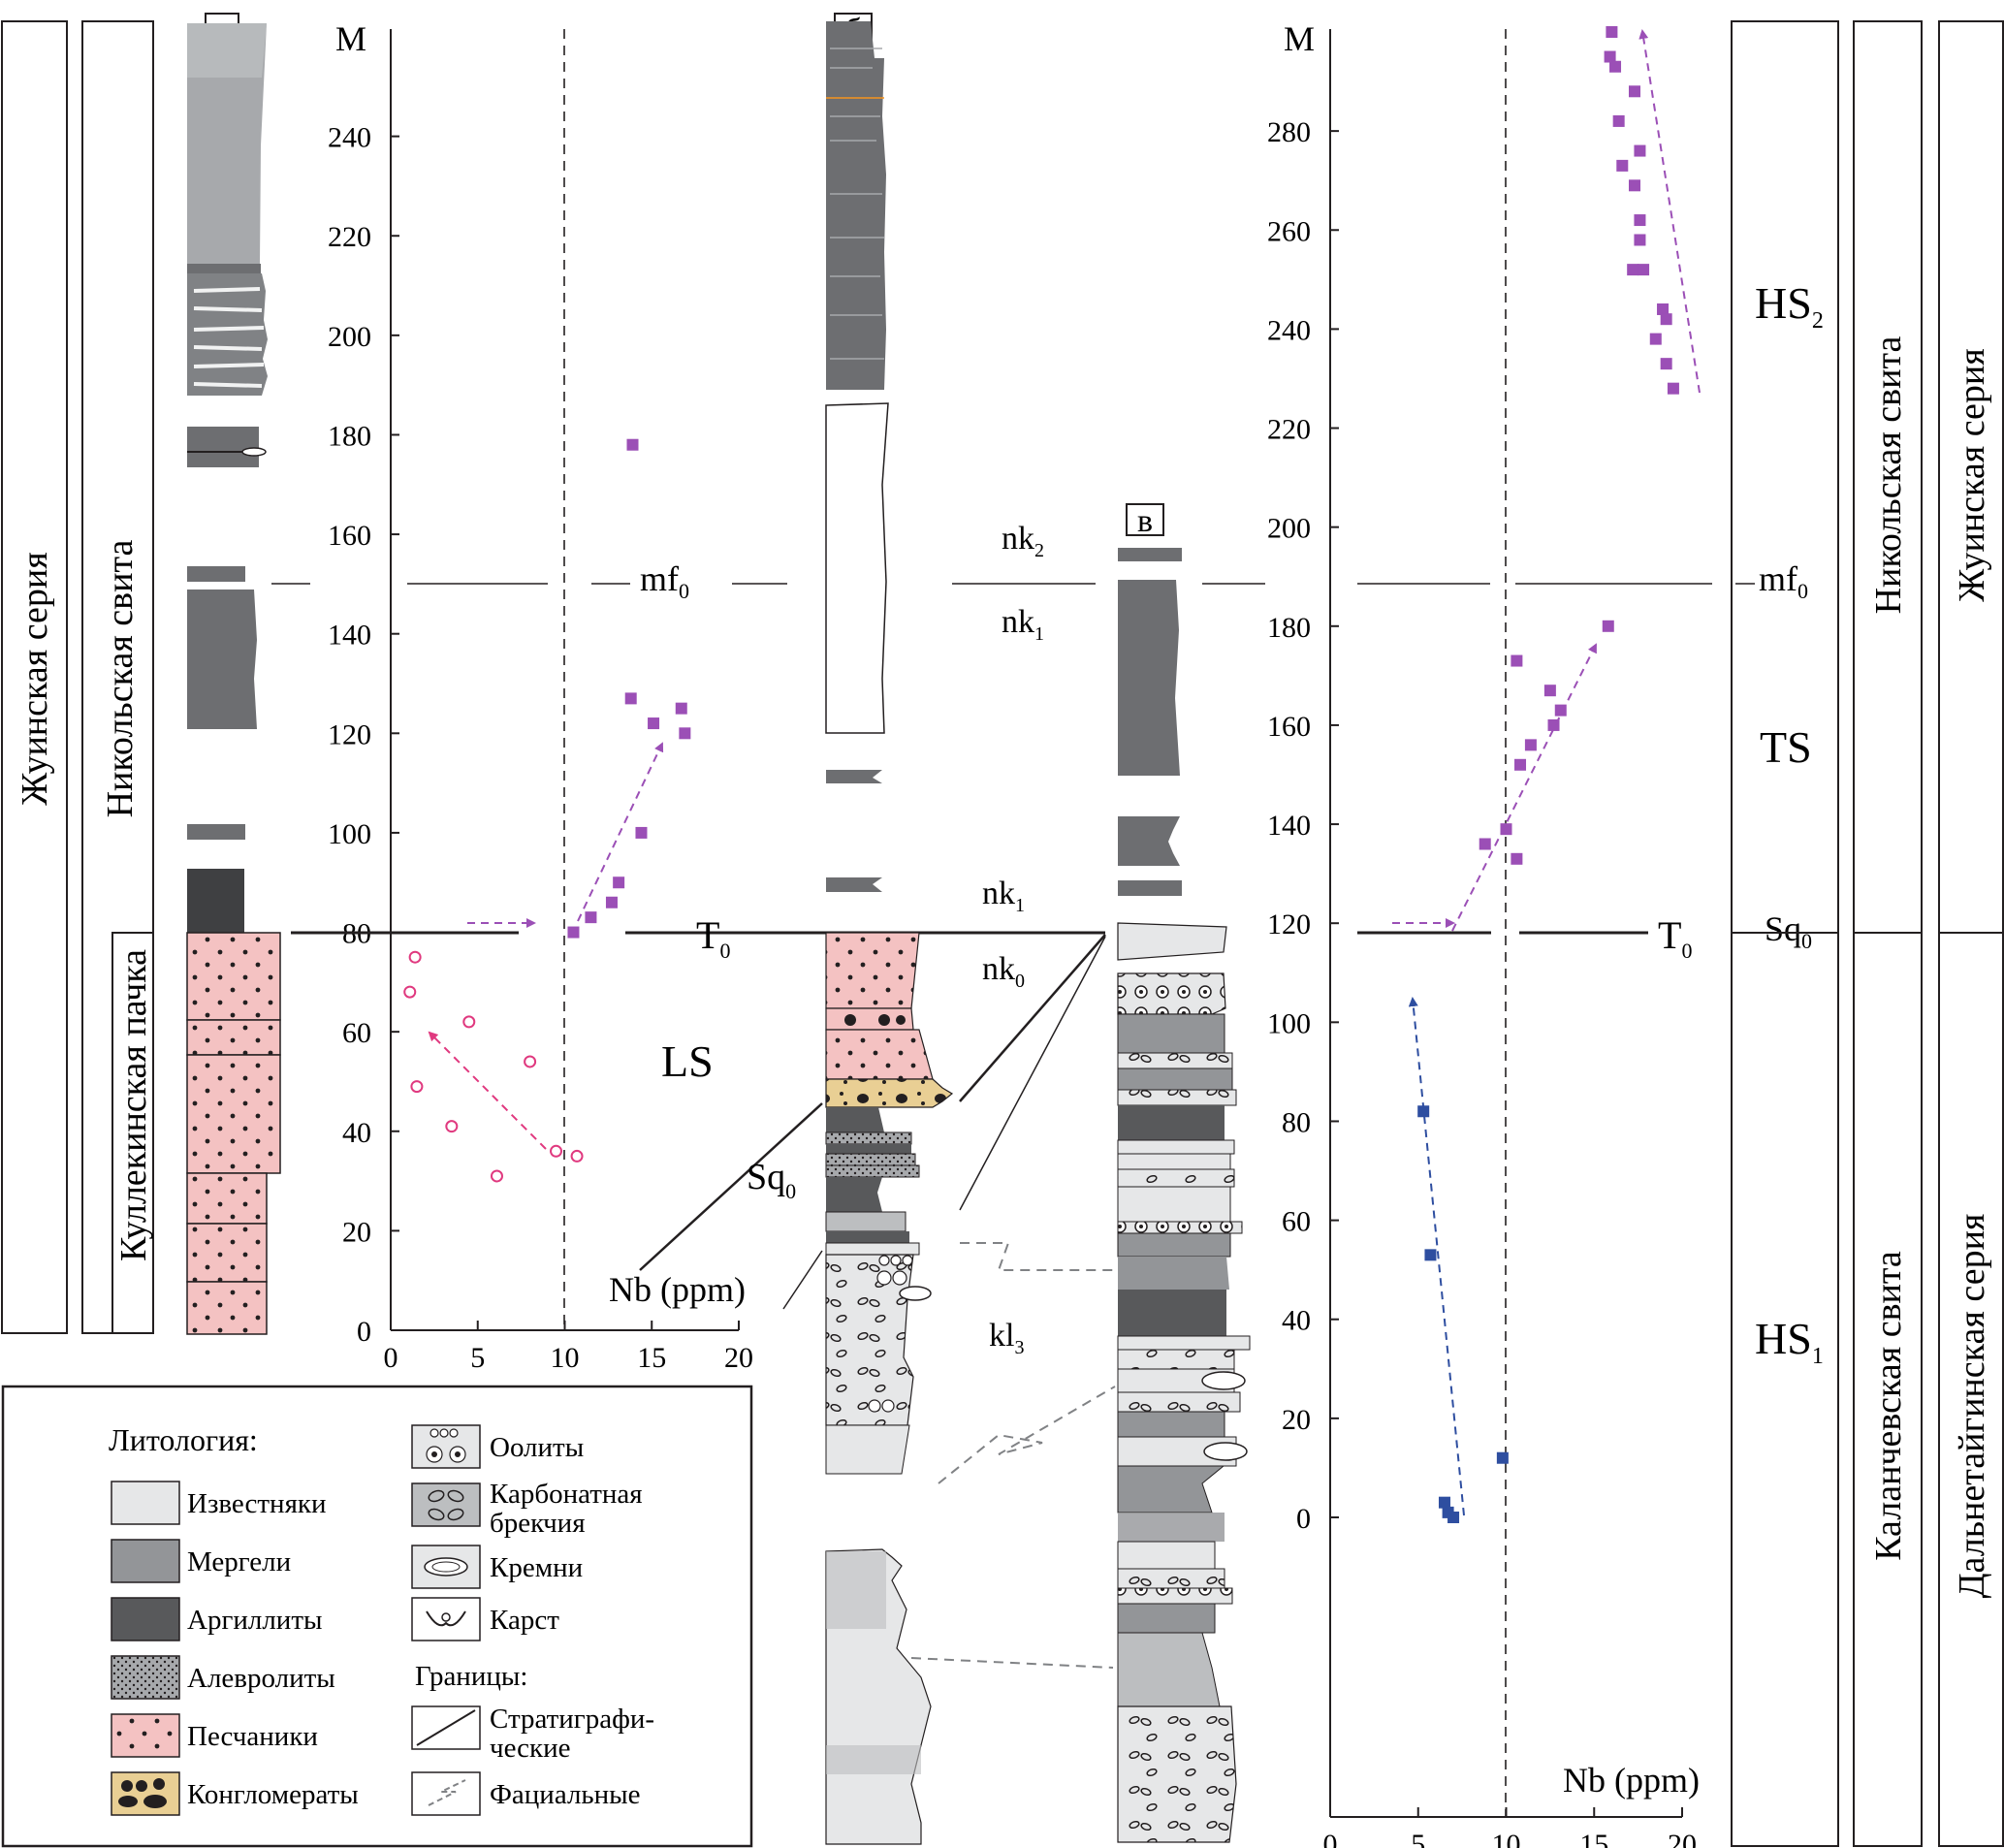  What do you see at coordinates (1289, 628) in the screenshot?
I see `y-tick-label: 180` at bounding box center [1289, 628].